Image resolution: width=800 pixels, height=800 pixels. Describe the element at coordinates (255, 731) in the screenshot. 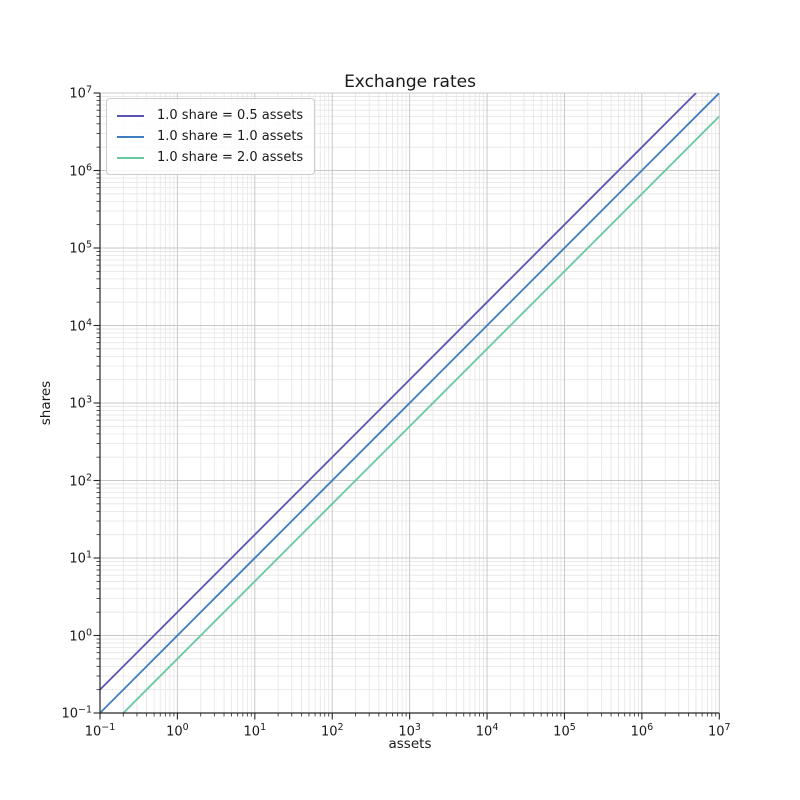

I see `x-tick-label: 10¹` at that location.